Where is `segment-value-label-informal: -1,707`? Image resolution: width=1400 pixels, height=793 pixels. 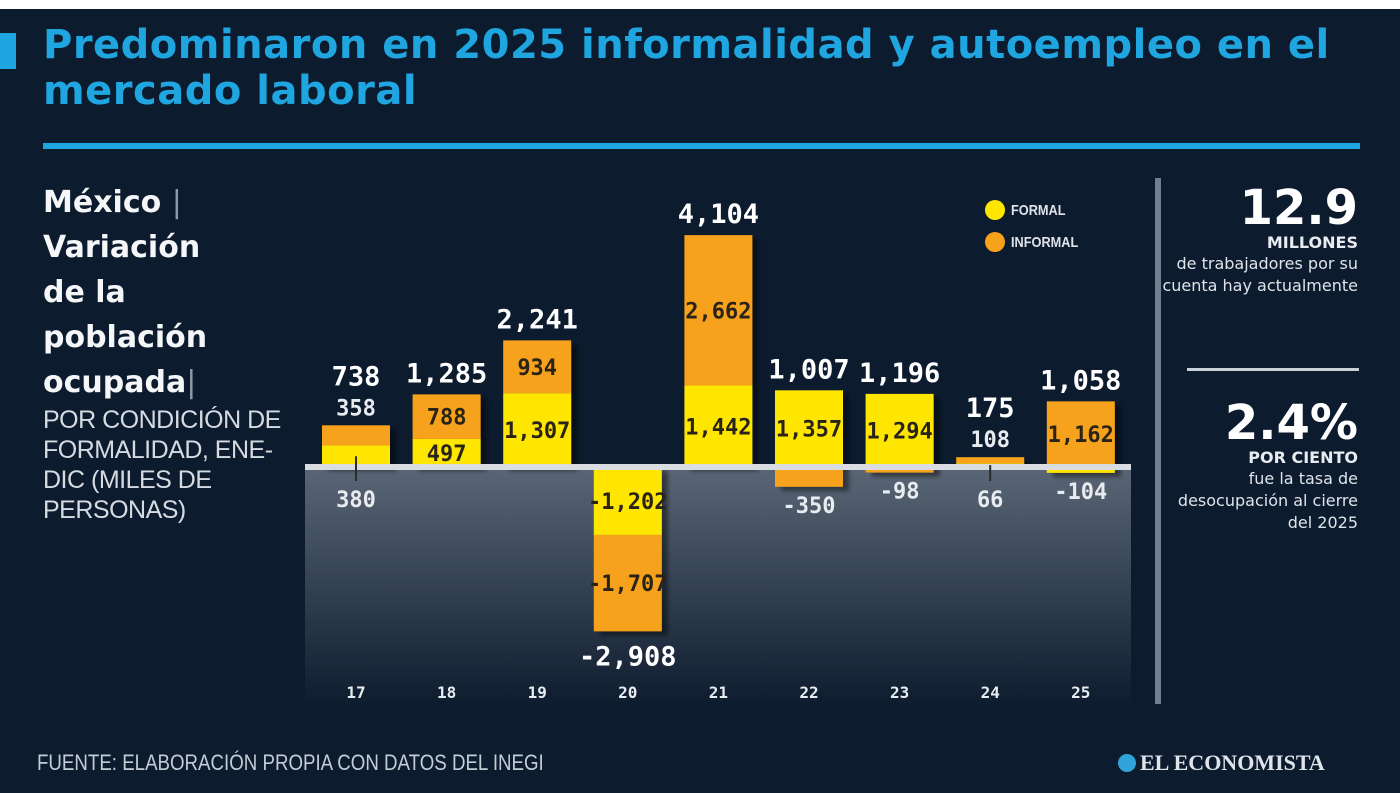
segment-value-label-informal: -1,707 is located at coordinates (627, 584).